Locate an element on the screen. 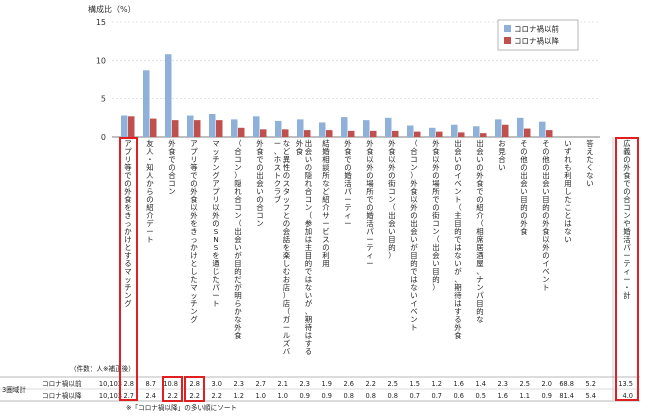 Image resolution: width=650 pixels, height=419 pixels. category-label-8: 出会いの隠れ合コン（参加は主目的ではないが、期待はする外食 is located at coordinates (304, 247).